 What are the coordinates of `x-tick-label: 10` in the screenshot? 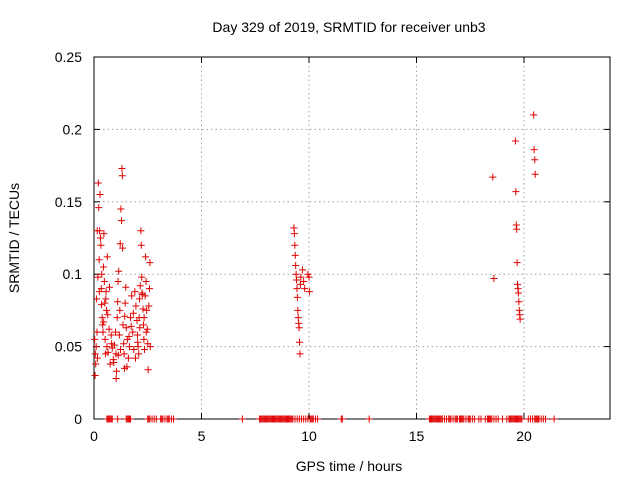 It's located at (309, 436).